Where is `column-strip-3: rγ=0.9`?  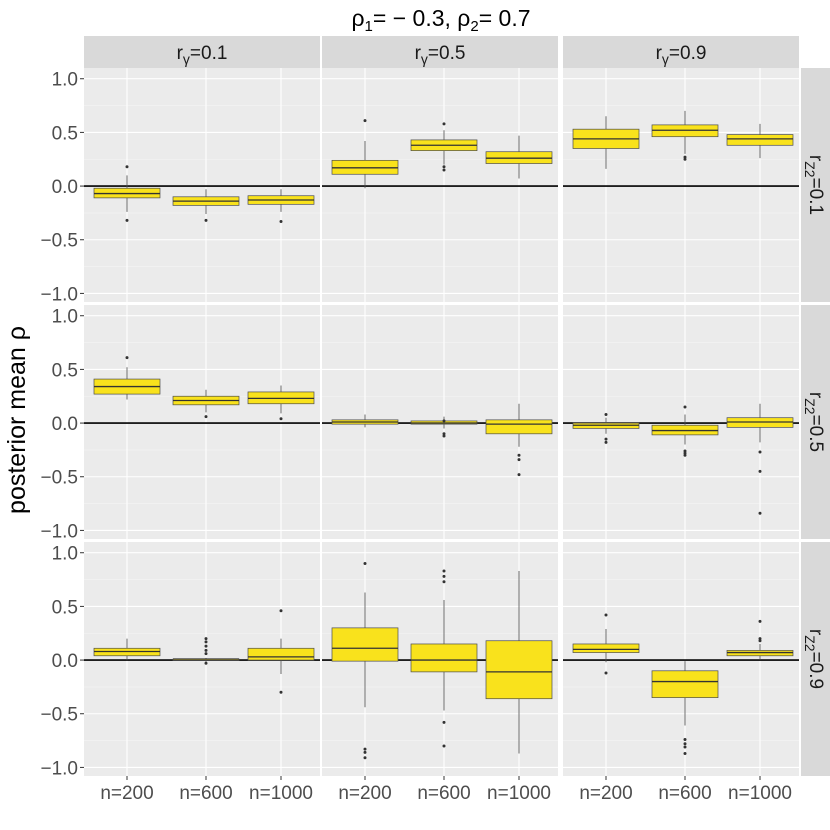
column-strip-3: rγ=0.9 is located at coordinates (681, 52).